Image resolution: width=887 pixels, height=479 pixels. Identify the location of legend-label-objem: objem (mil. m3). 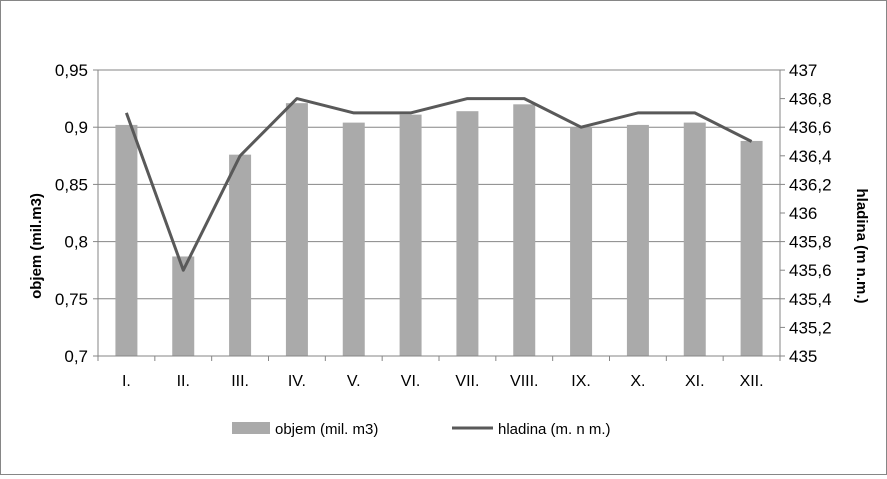
(326, 429).